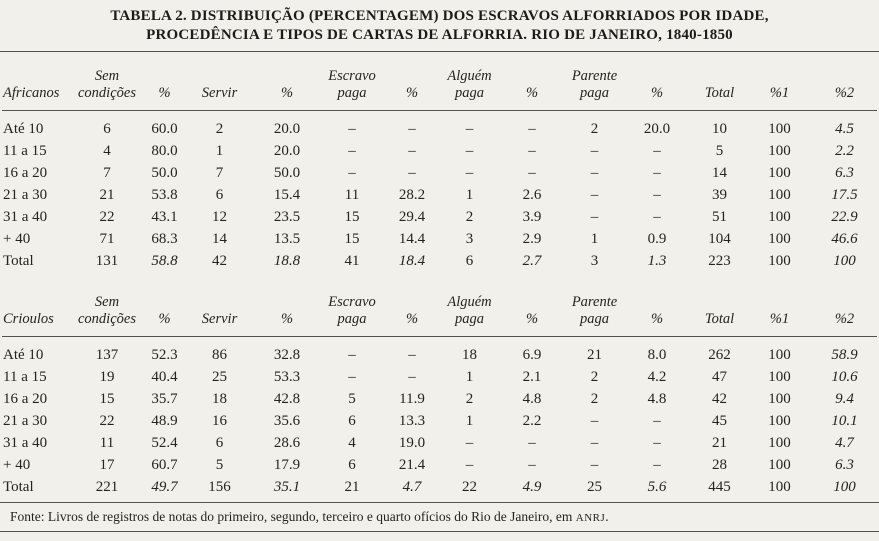 This screenshot has width=879, height=541. What do you see at coordinates (17, 465) in the screenshot?
I see `row-label: + 40` at bounding box center [17, 465].